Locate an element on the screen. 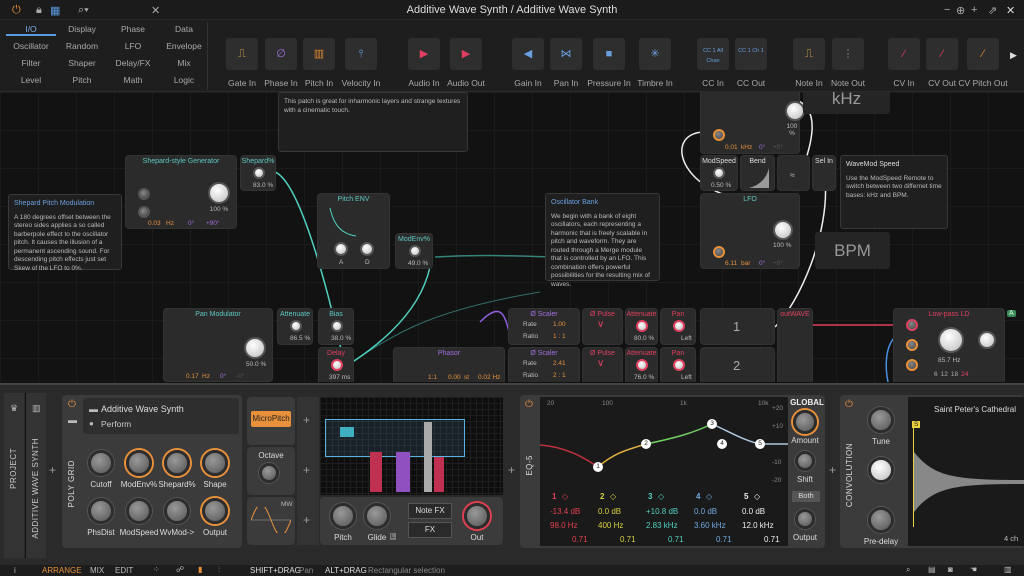 Image resolution: width=1024 pixels, height=576 pixels. category-envelope: Envelope is located at coordinates (184, 46).